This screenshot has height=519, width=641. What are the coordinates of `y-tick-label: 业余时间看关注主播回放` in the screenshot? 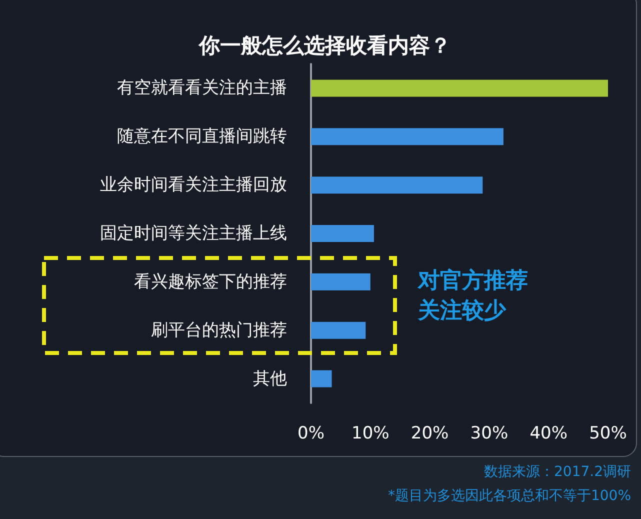 It's located at (193, 185).